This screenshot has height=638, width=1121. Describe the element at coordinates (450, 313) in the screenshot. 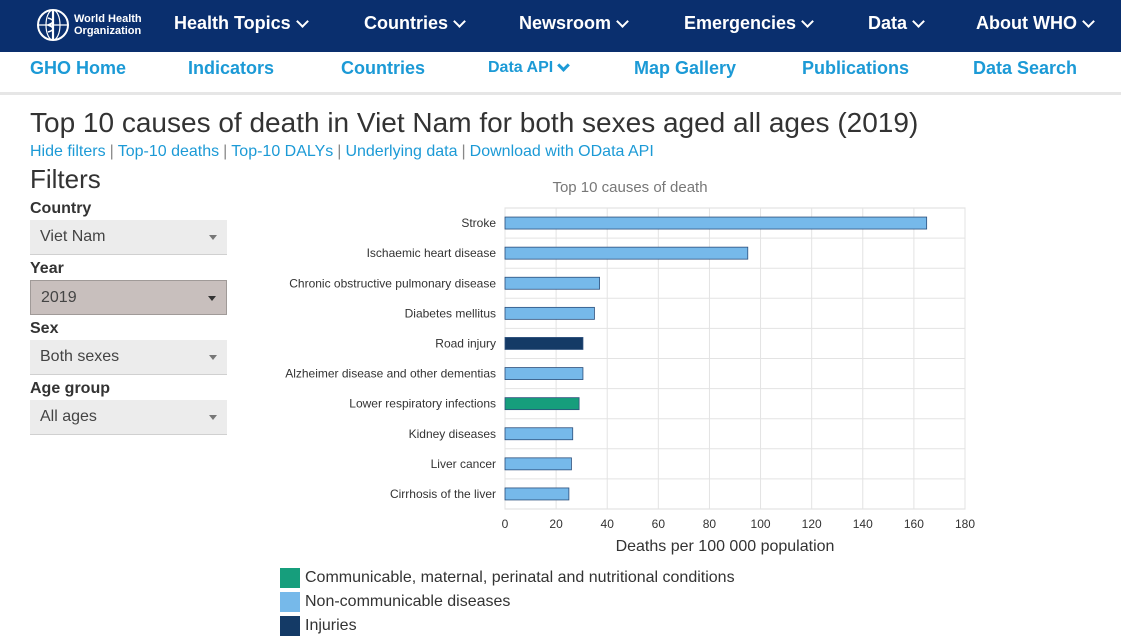

I see `category-label: Diabetes mellitus` at that location.